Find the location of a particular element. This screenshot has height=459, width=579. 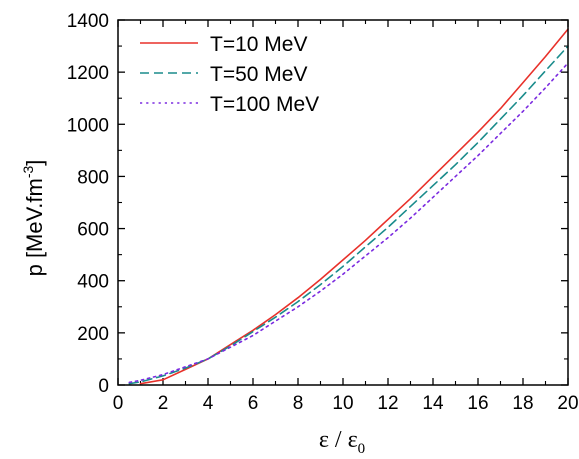

y-axis-title-sup: -3 is located at coordinates (28, 172).